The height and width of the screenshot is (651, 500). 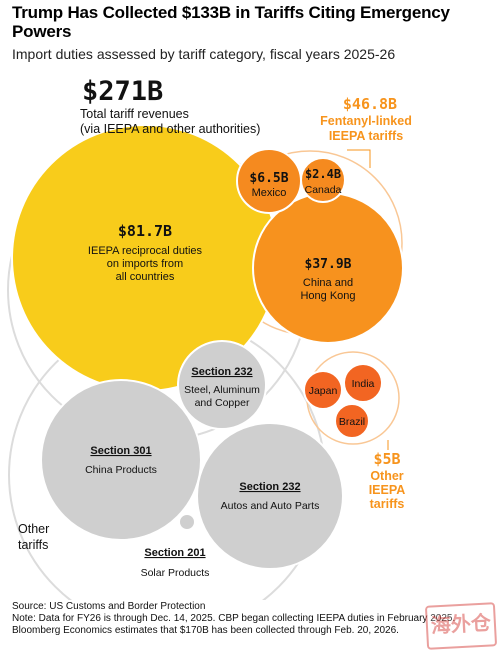 What do you see at coordinates (323, 174) in the screenshot?
I see `canada-value-label: $2.4B` at bounding box center [323, 174].